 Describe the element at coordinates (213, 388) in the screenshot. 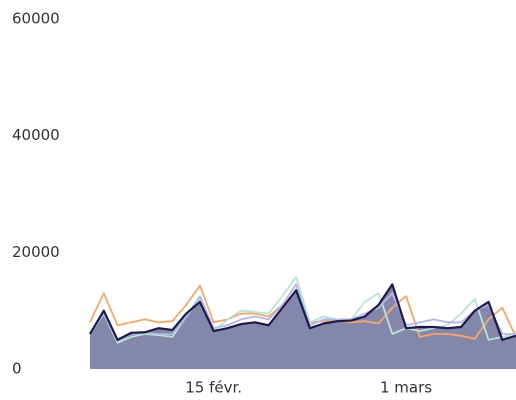

I see `x-tick-label: 15 févr.` at that location.